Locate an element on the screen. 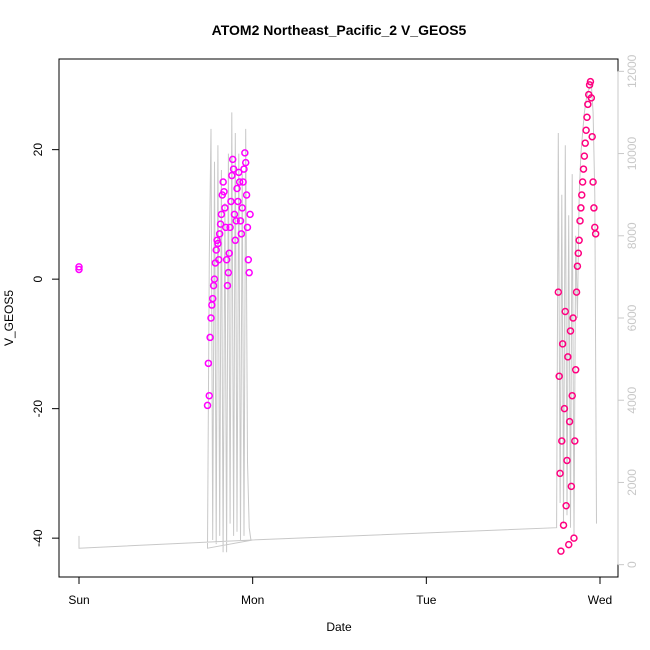 The width and height of the screenshot is (650, 650). y2-tick-label: 10000 is located at coordinates (632, 154).